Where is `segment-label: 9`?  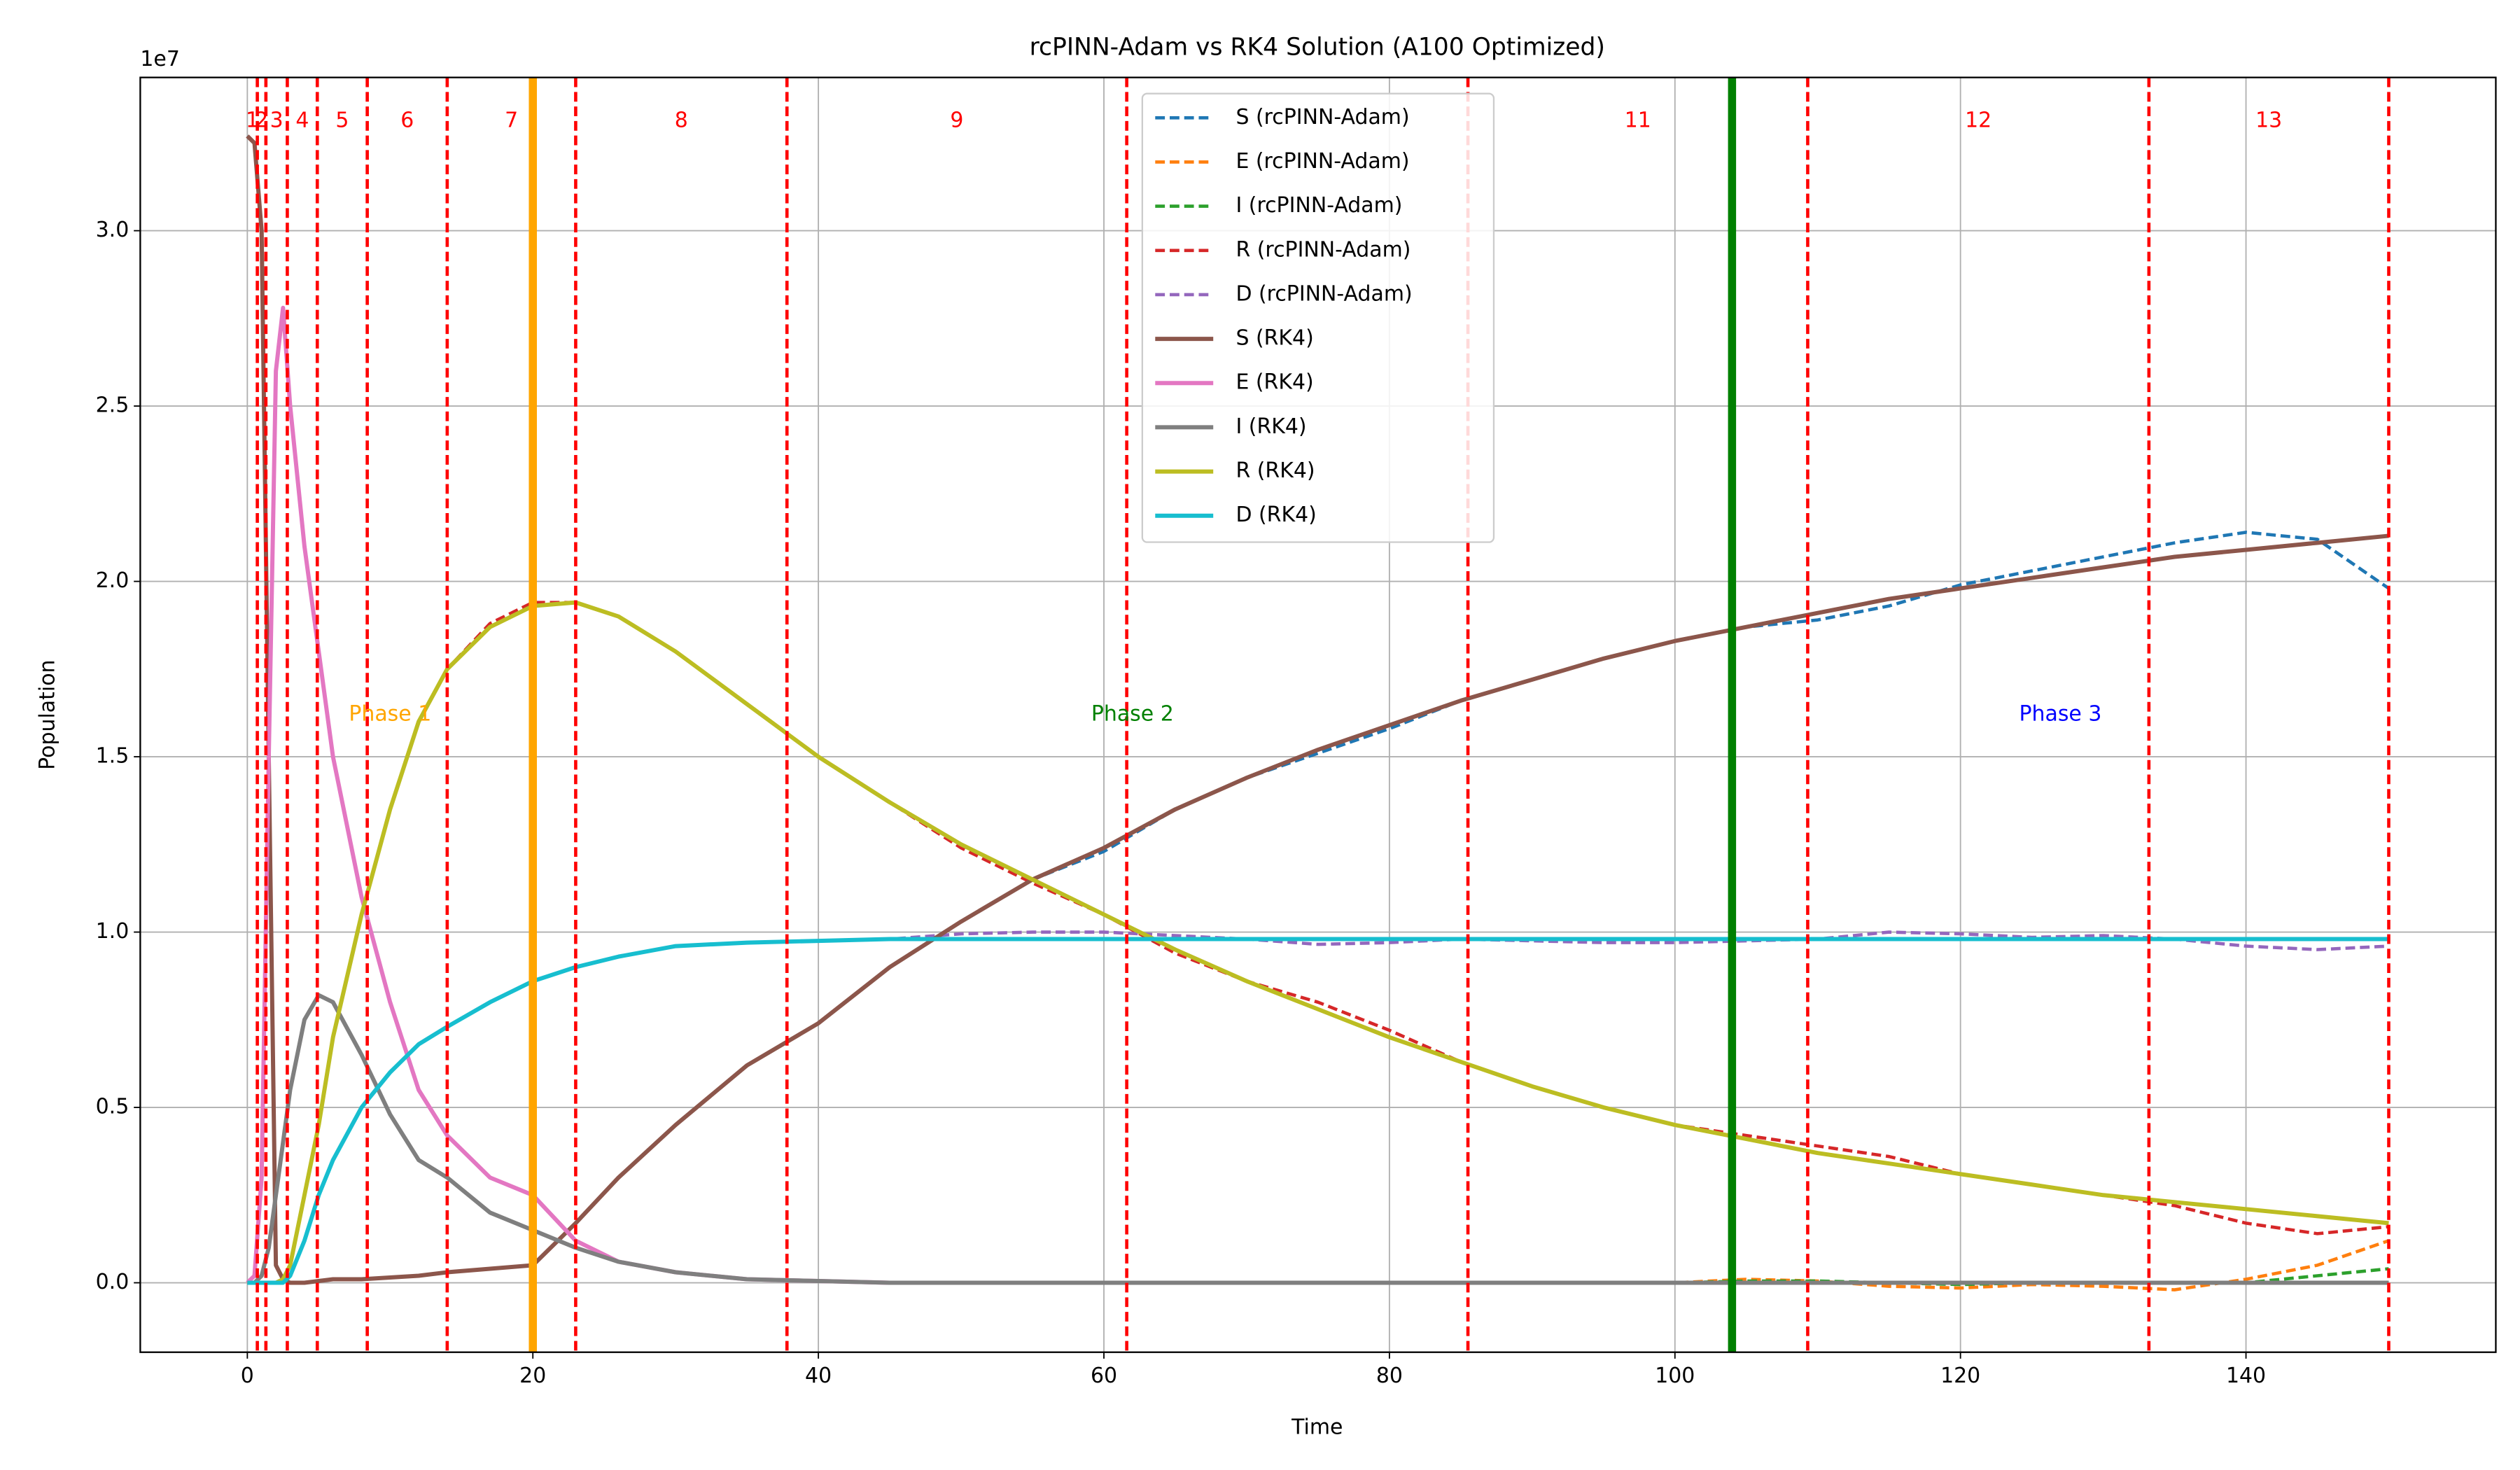 segment-label: 9 is located at coordinates (956, 120).